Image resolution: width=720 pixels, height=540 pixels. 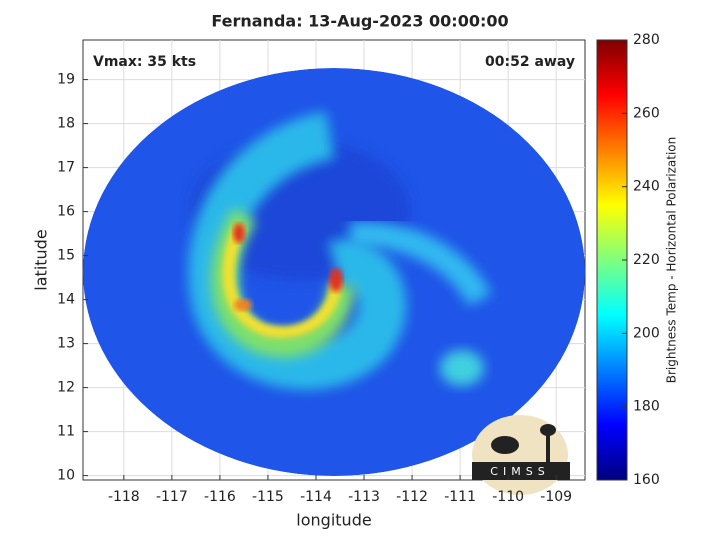 What do you see at coordinates (646, 113) in the screenshot?
I see `colorbar-tick-label: 260` at bounding box center [646, 113].